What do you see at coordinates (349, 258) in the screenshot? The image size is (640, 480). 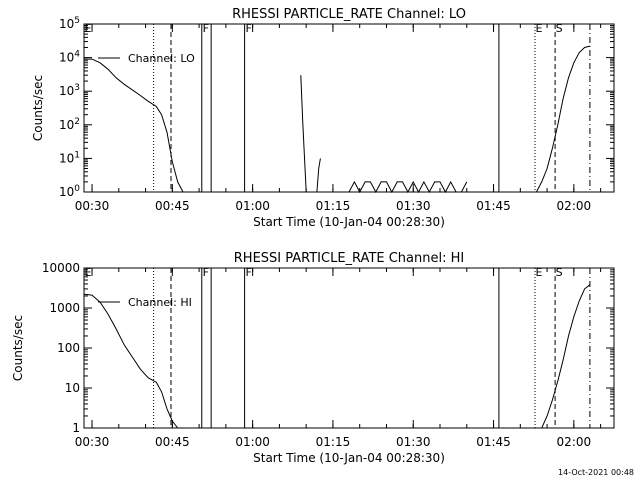 I see `chart-title: RHESSI PARTICLE_RATE Channel: HI` at bounding box center [349, 258].